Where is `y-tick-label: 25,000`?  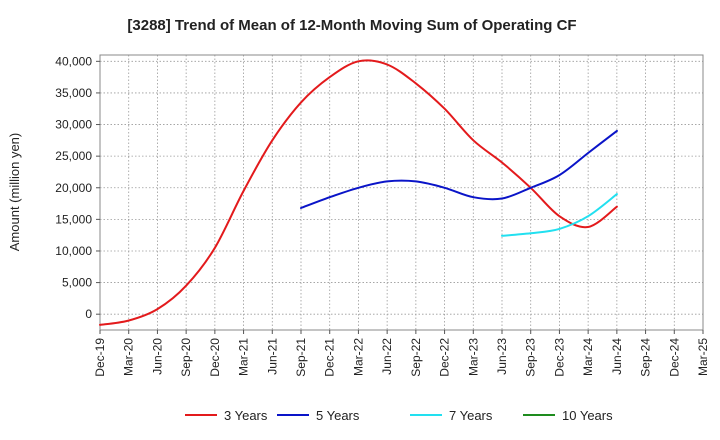 y-tick-label: 25,000 is located at coordinates (73, 156).